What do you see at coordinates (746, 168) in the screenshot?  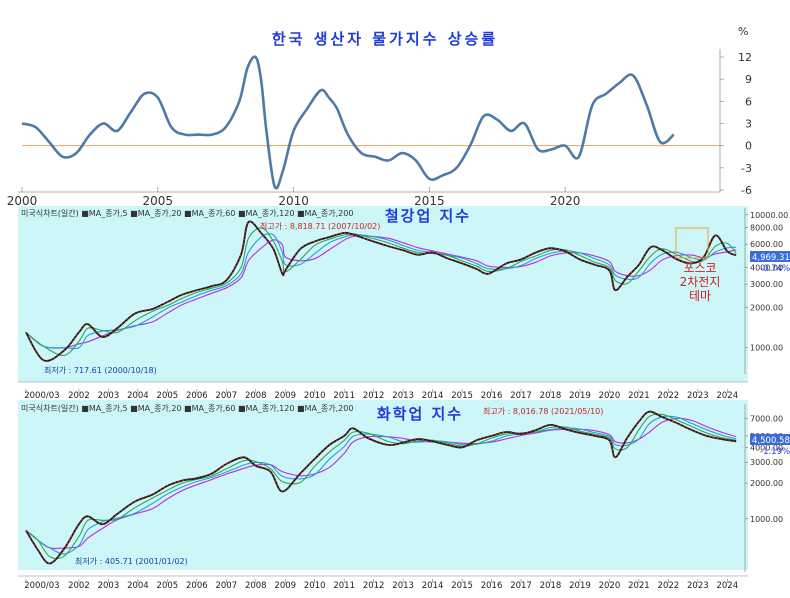 I see `ppi-y-tick-label: -3` at bounding box center [746, 168].